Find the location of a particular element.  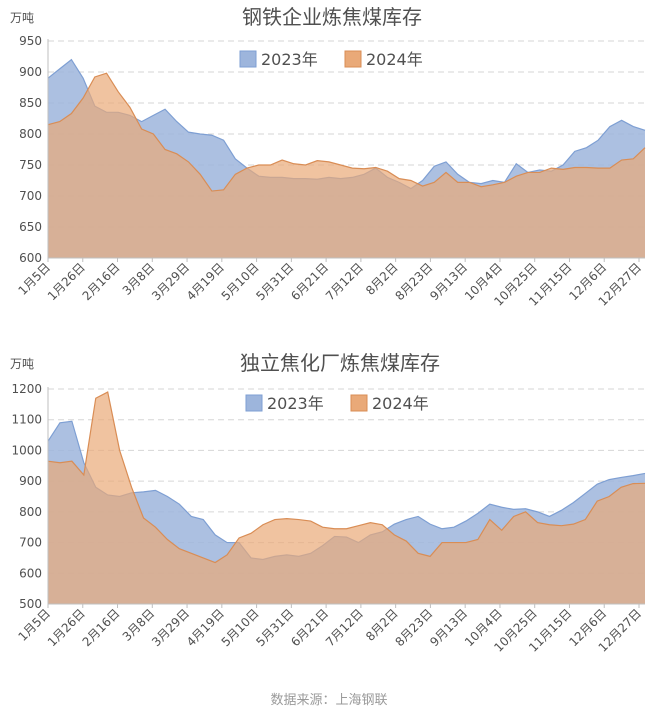

y-tick-label: 850 is located at coordinates (30, 103).